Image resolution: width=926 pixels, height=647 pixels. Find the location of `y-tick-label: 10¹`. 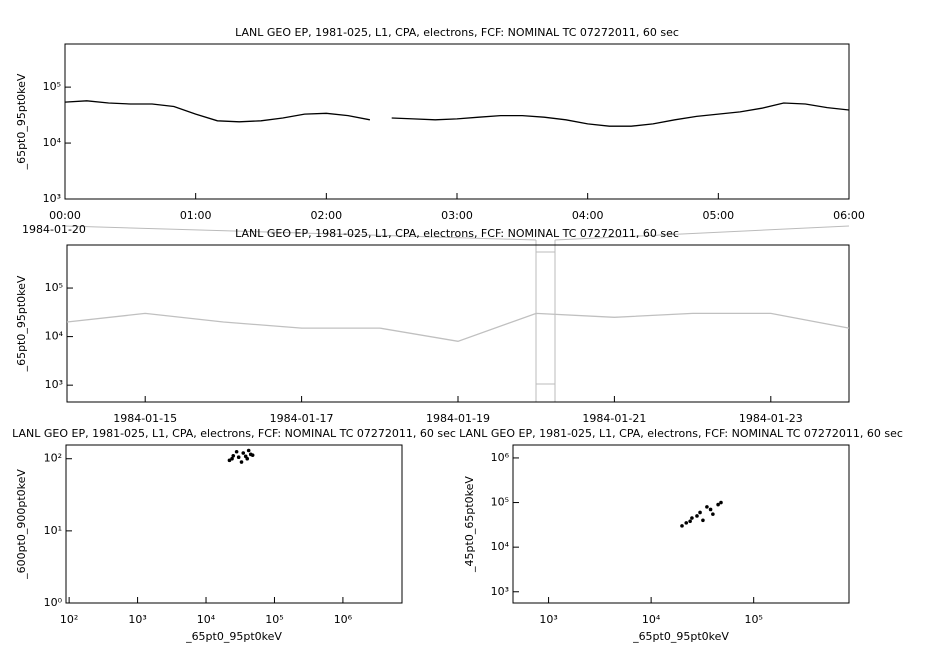

y-tick-label: 10¹ is located at coordinates (53, 530).